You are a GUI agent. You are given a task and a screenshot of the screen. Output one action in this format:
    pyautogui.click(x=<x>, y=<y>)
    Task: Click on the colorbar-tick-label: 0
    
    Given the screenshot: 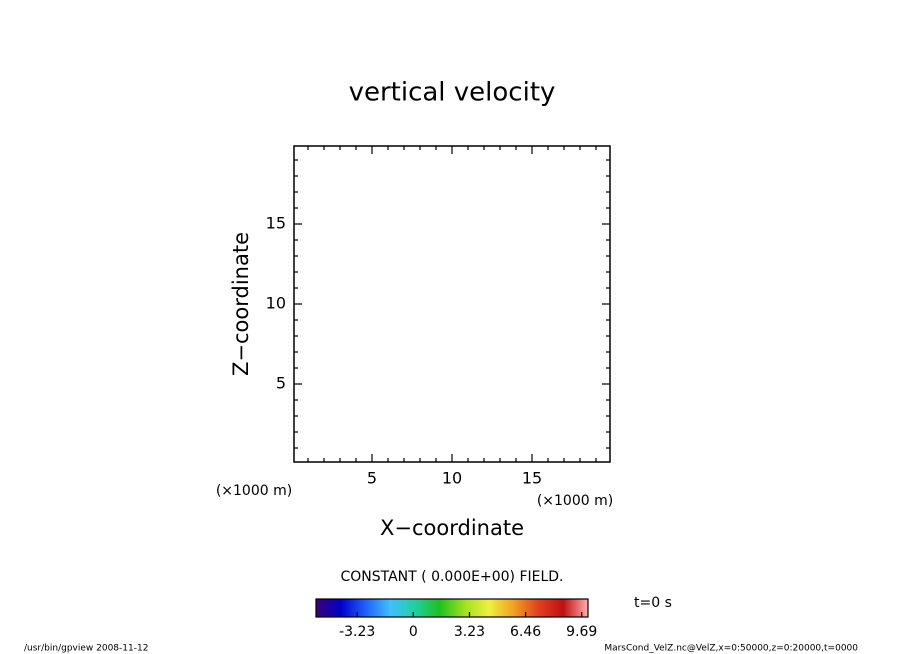 What is the action you would take?
    pyautogui.click(x=413, y=632)
    